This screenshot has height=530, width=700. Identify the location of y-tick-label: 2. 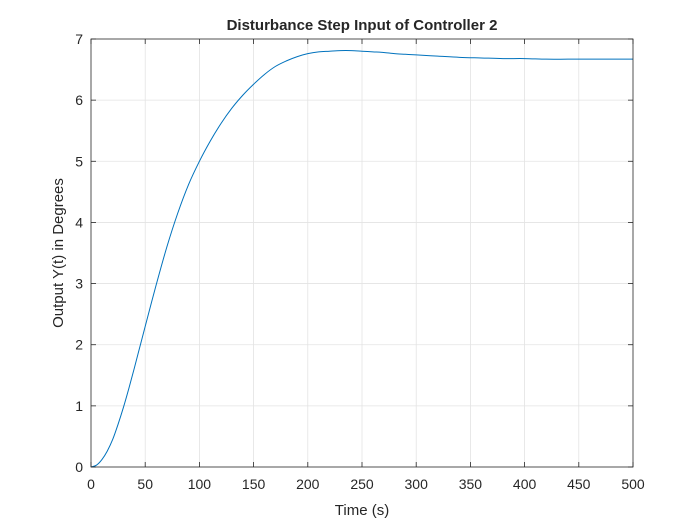
(79, 345).